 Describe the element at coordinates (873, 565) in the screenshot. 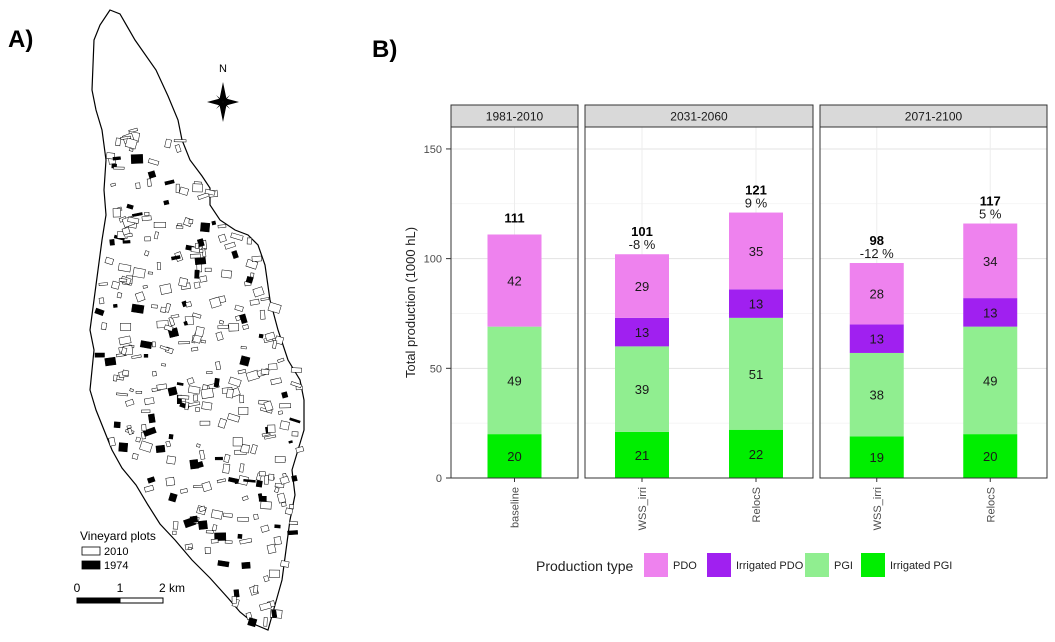

I see `legend-swatch-irrigated-pgi` at that location.